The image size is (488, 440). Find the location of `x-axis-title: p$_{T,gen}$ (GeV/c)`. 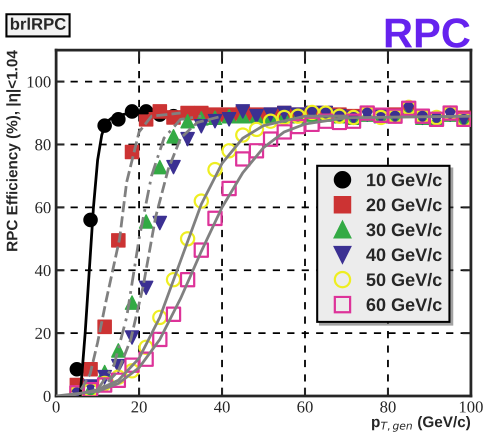

x-axis-title: p$_{T,gen}$ (GeV/c) is located at coordinates (421, 424).